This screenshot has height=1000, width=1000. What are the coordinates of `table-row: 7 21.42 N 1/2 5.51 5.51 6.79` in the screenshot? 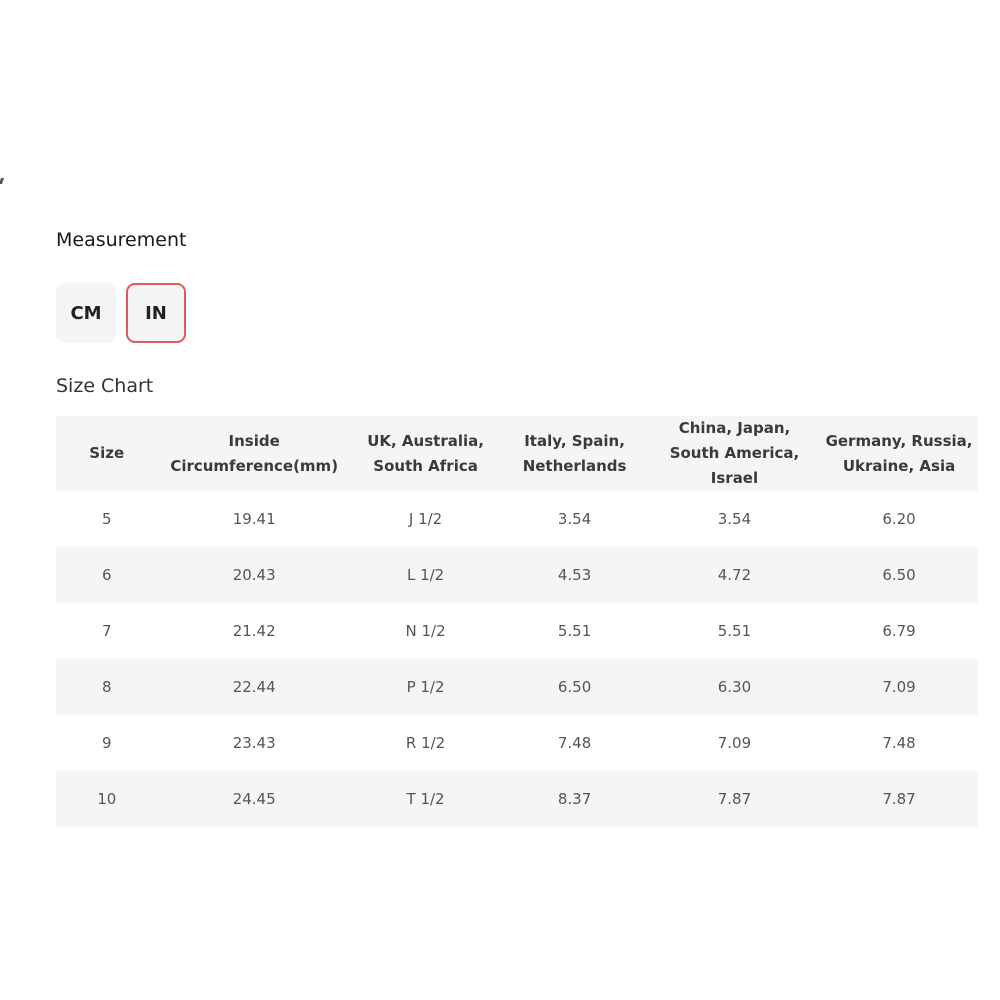 It's located at (517, 631).